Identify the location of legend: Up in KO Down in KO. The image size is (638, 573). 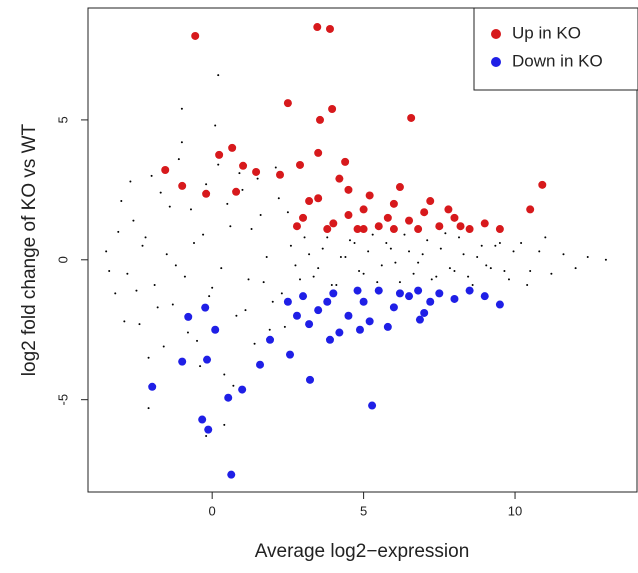
(555, 49).